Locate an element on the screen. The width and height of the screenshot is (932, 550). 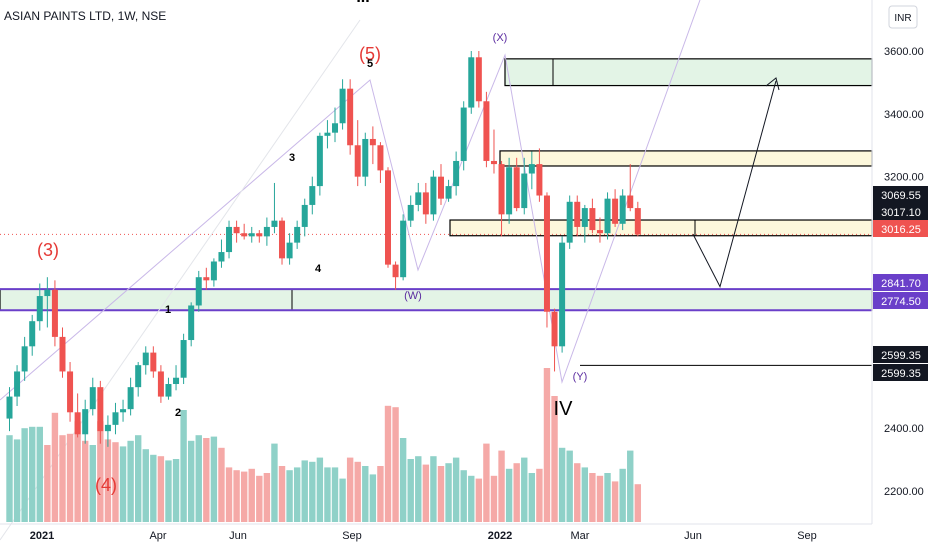
wave-label: (3) is located at coordinates (48, 250).